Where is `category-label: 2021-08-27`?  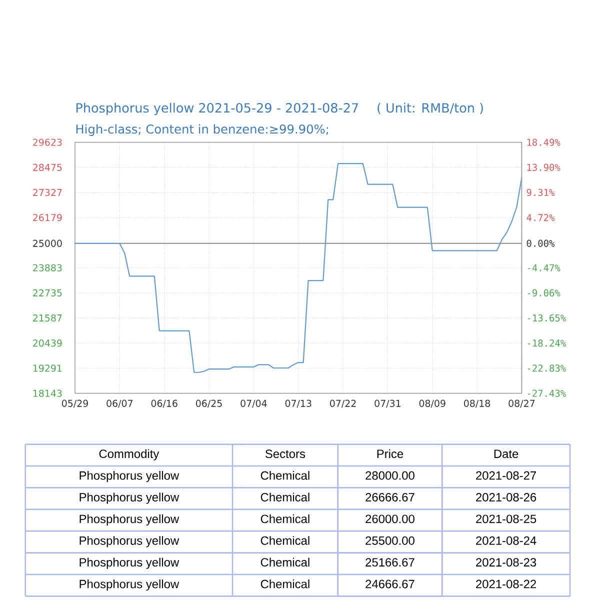 category-label: 2021-08-27 is located at coordinates (506, 475).